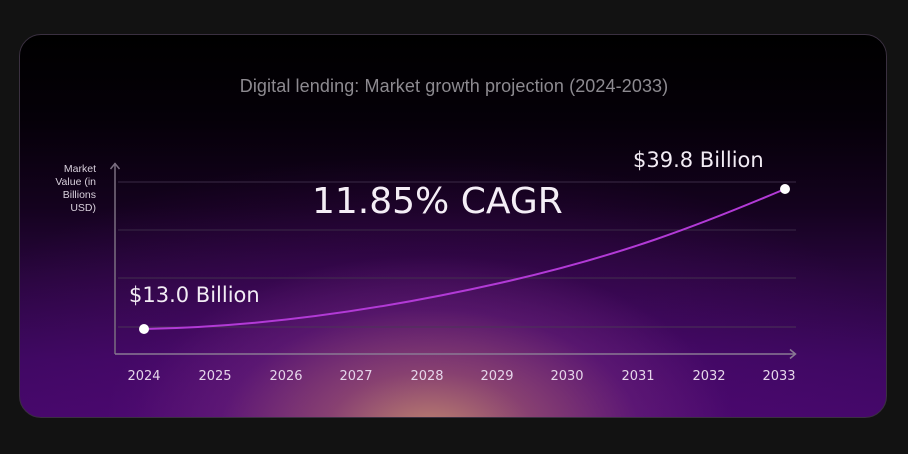  Describe the element at coordinates (194, 295) in the screenshot. I see `start-value-label: $13.0 Billion` at that location.